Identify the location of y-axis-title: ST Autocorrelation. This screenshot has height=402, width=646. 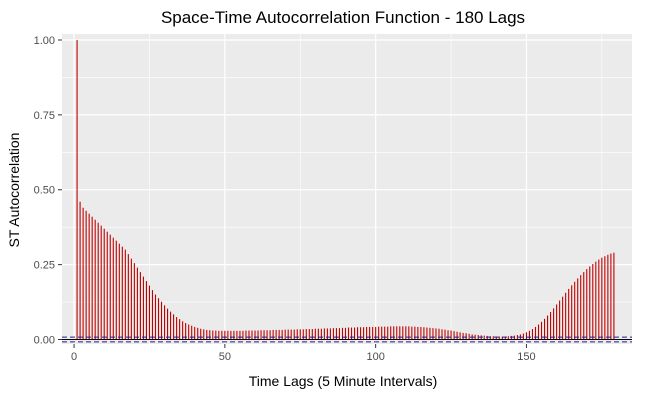
(14, 190).